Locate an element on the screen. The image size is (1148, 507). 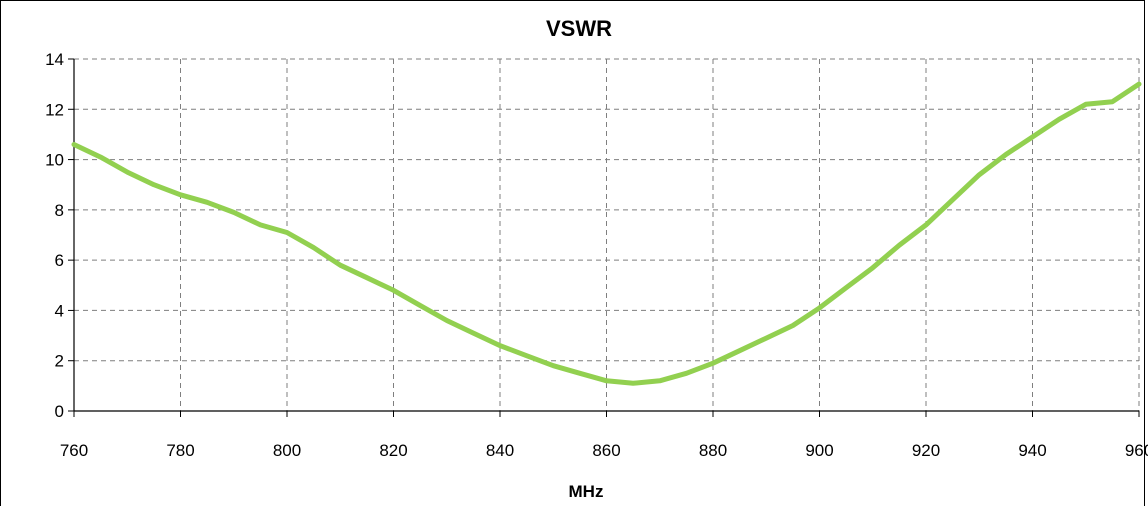
y-tick-label: 12 is located at coordinates (54, 109).